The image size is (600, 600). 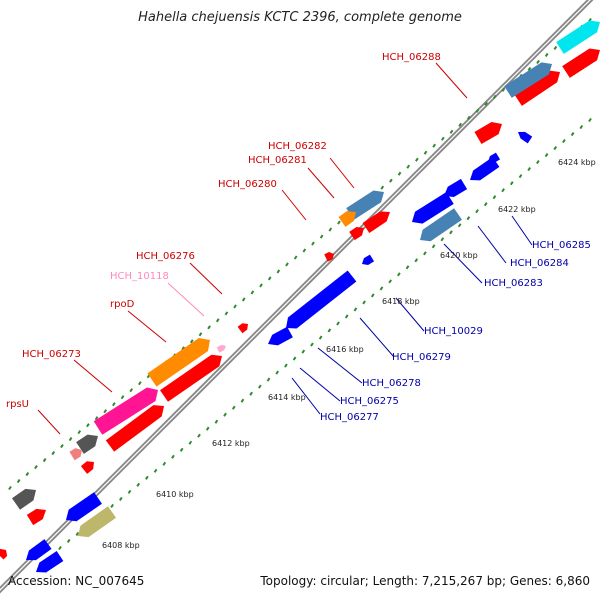 What do you see at coordinates (369, 401) in the screenshot?
I see `gene-label-hch_06275: HCH_06275` at bounding box center [369, 401].